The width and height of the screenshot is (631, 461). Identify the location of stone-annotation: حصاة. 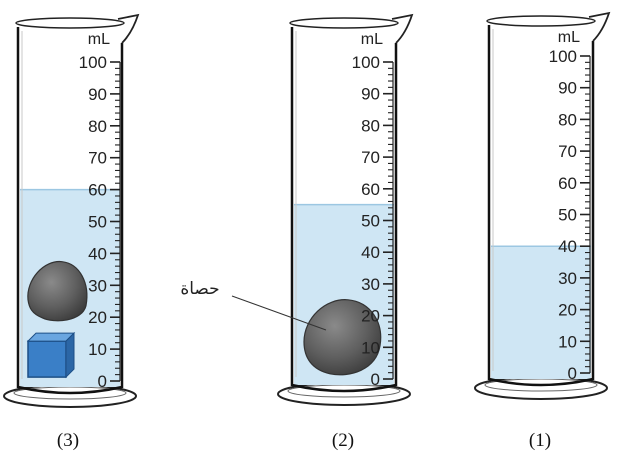
(253, 305).